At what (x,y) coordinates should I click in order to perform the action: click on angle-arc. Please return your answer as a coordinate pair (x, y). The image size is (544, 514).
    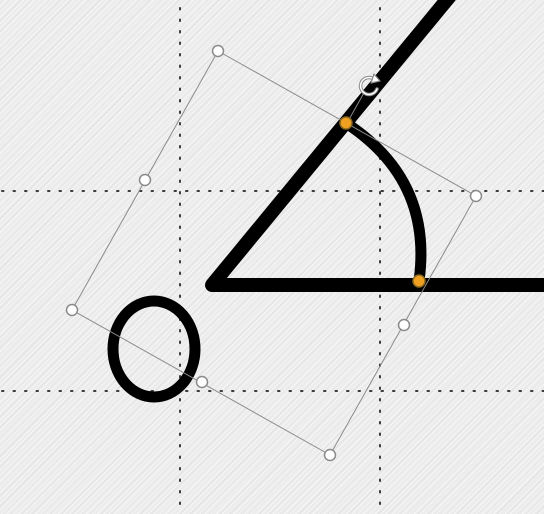
    Looking at the image, I should click on (383, 202).